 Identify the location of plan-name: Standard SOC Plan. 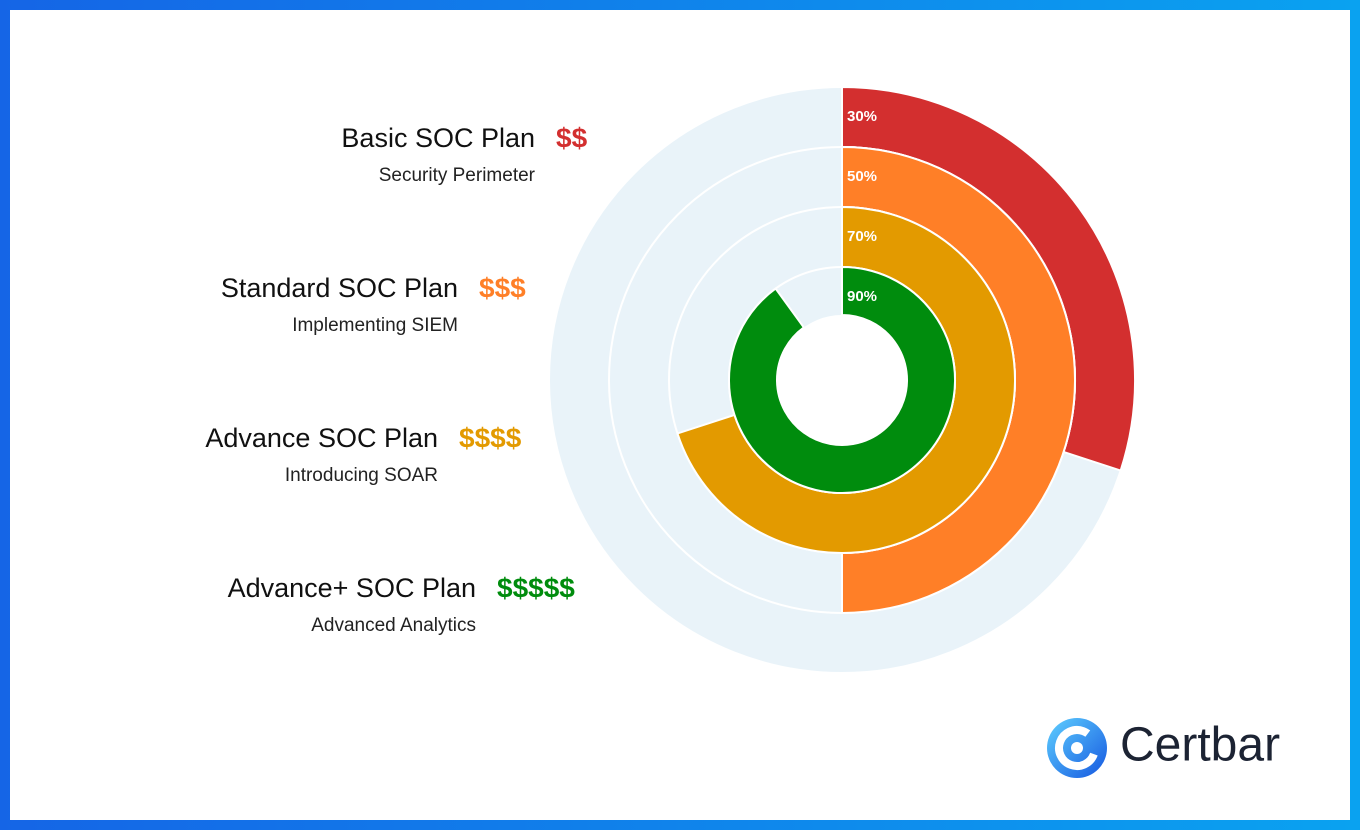
(339, 288).